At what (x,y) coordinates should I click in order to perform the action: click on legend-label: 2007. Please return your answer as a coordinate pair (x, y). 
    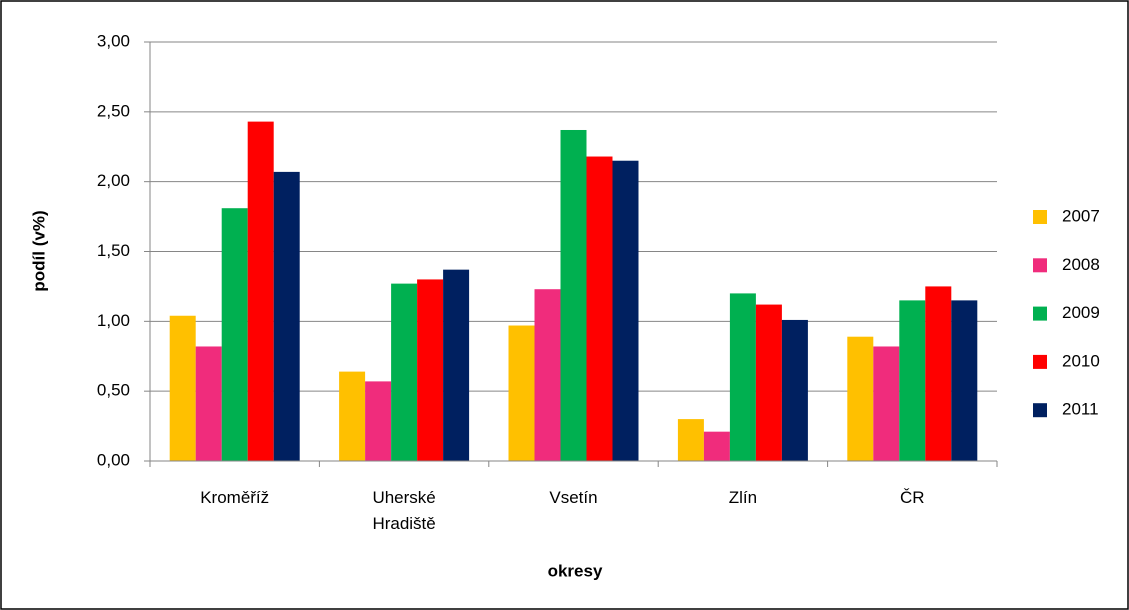
    Looking at the image, I should click on (1081, 215).